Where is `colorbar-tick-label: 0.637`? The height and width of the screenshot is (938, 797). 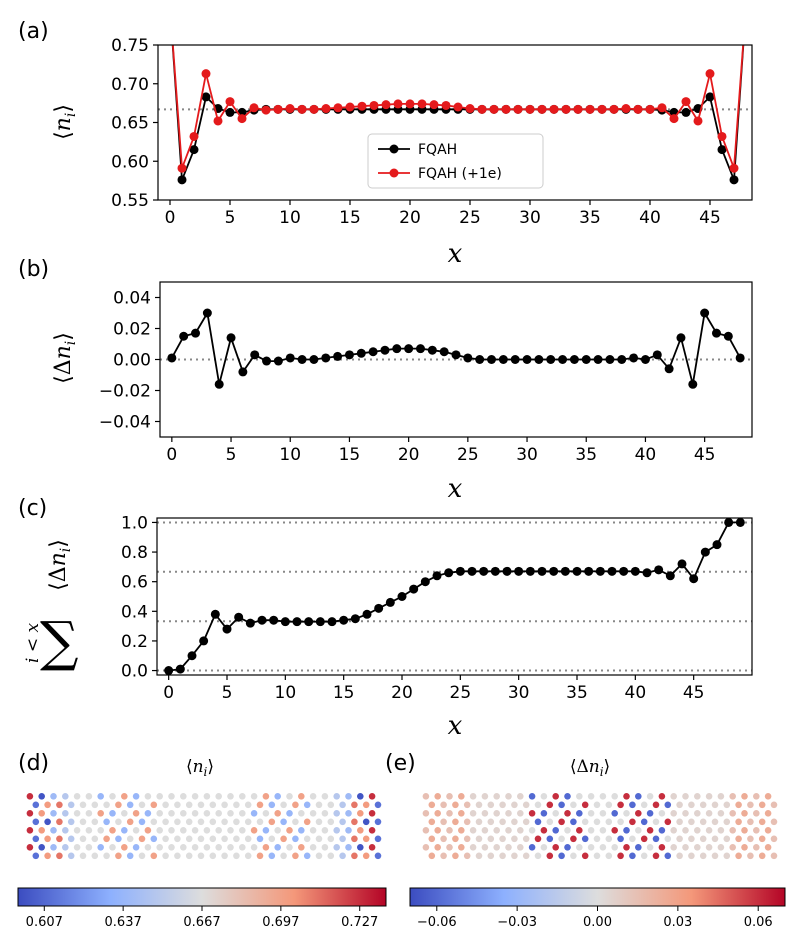 colorbar-tick-label: 0.637 is located at coordinates (123, 922).